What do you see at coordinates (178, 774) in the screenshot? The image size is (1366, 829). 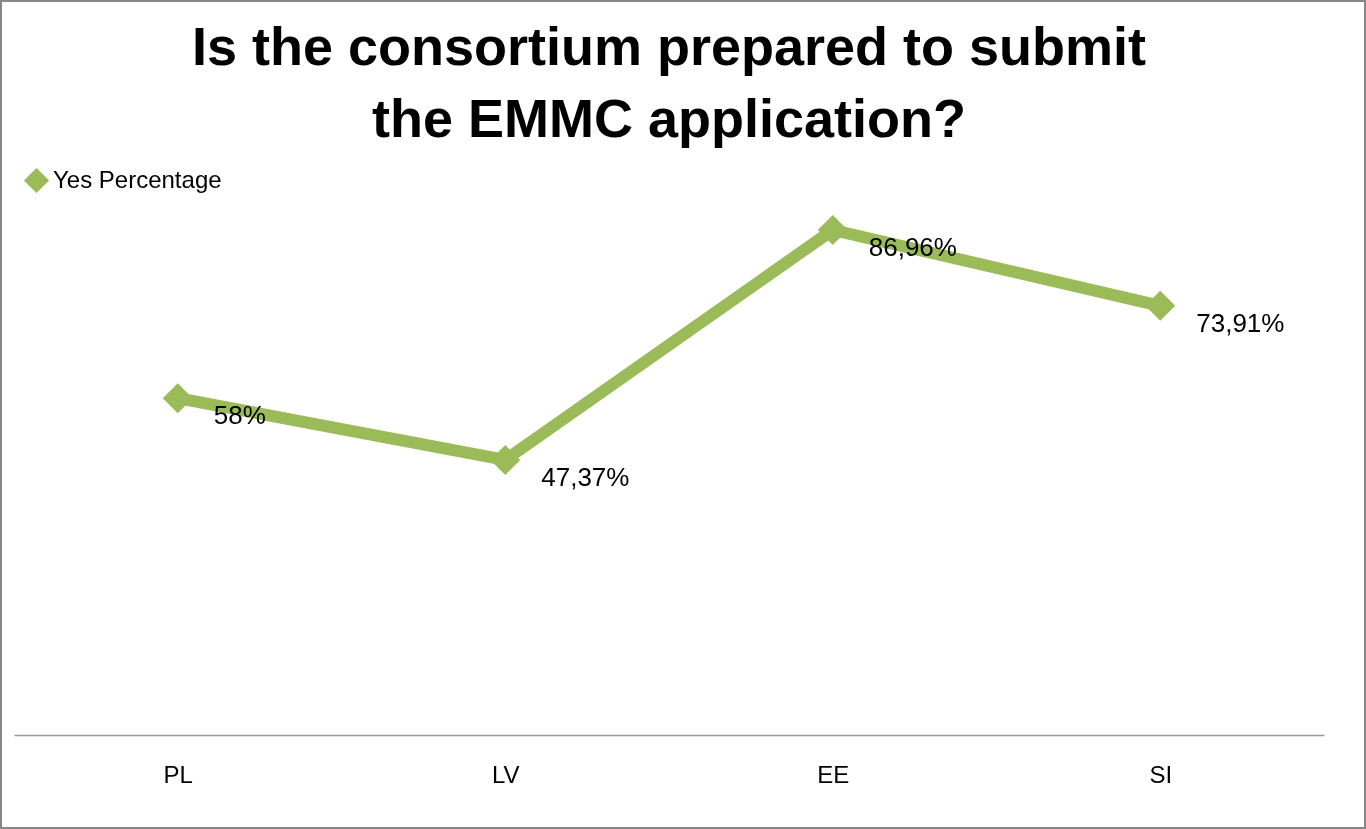 I see `x-tick-label: PL` at bounding box center [178, 774].